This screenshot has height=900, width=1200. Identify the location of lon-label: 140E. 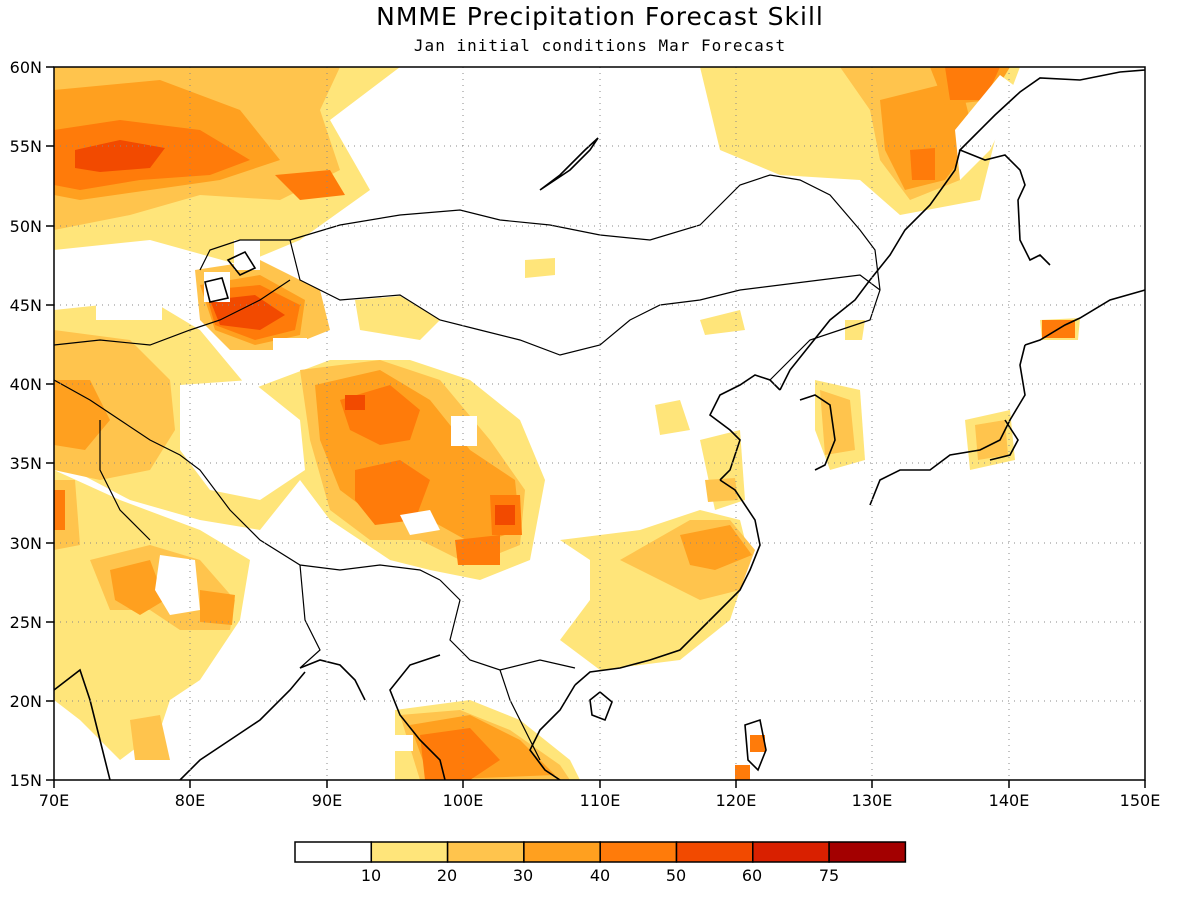
(1009, 800).